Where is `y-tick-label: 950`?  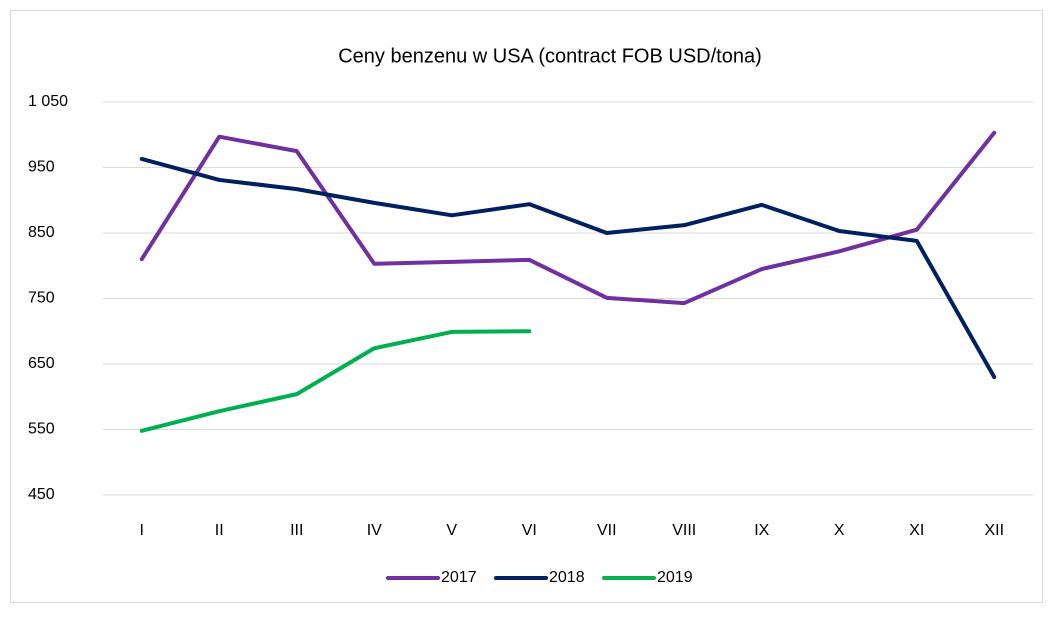 y-tick-label: 950 is located at coordinates (41, 167).